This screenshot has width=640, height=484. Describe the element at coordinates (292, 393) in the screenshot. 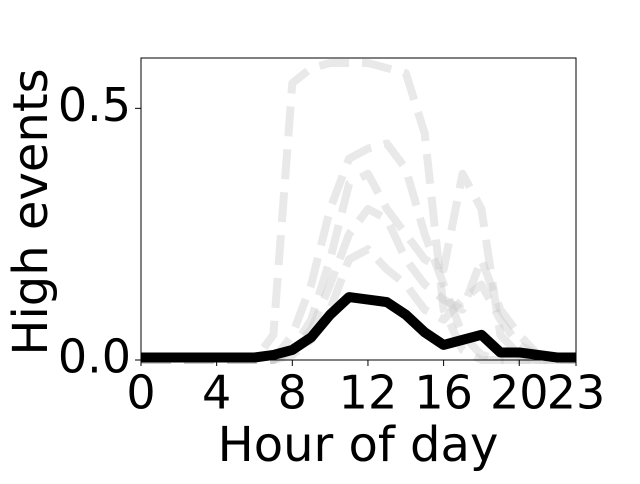

I see `x-tick-label: 8` at that location.